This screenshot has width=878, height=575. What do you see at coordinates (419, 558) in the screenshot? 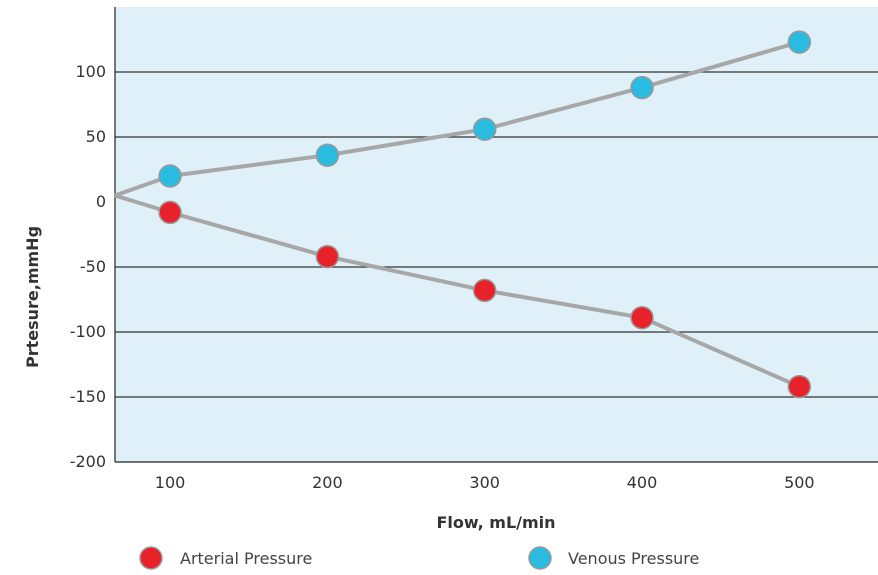
I see `legend: Arterial Pressure Venous Pressure` at bounding box center [419, 558].